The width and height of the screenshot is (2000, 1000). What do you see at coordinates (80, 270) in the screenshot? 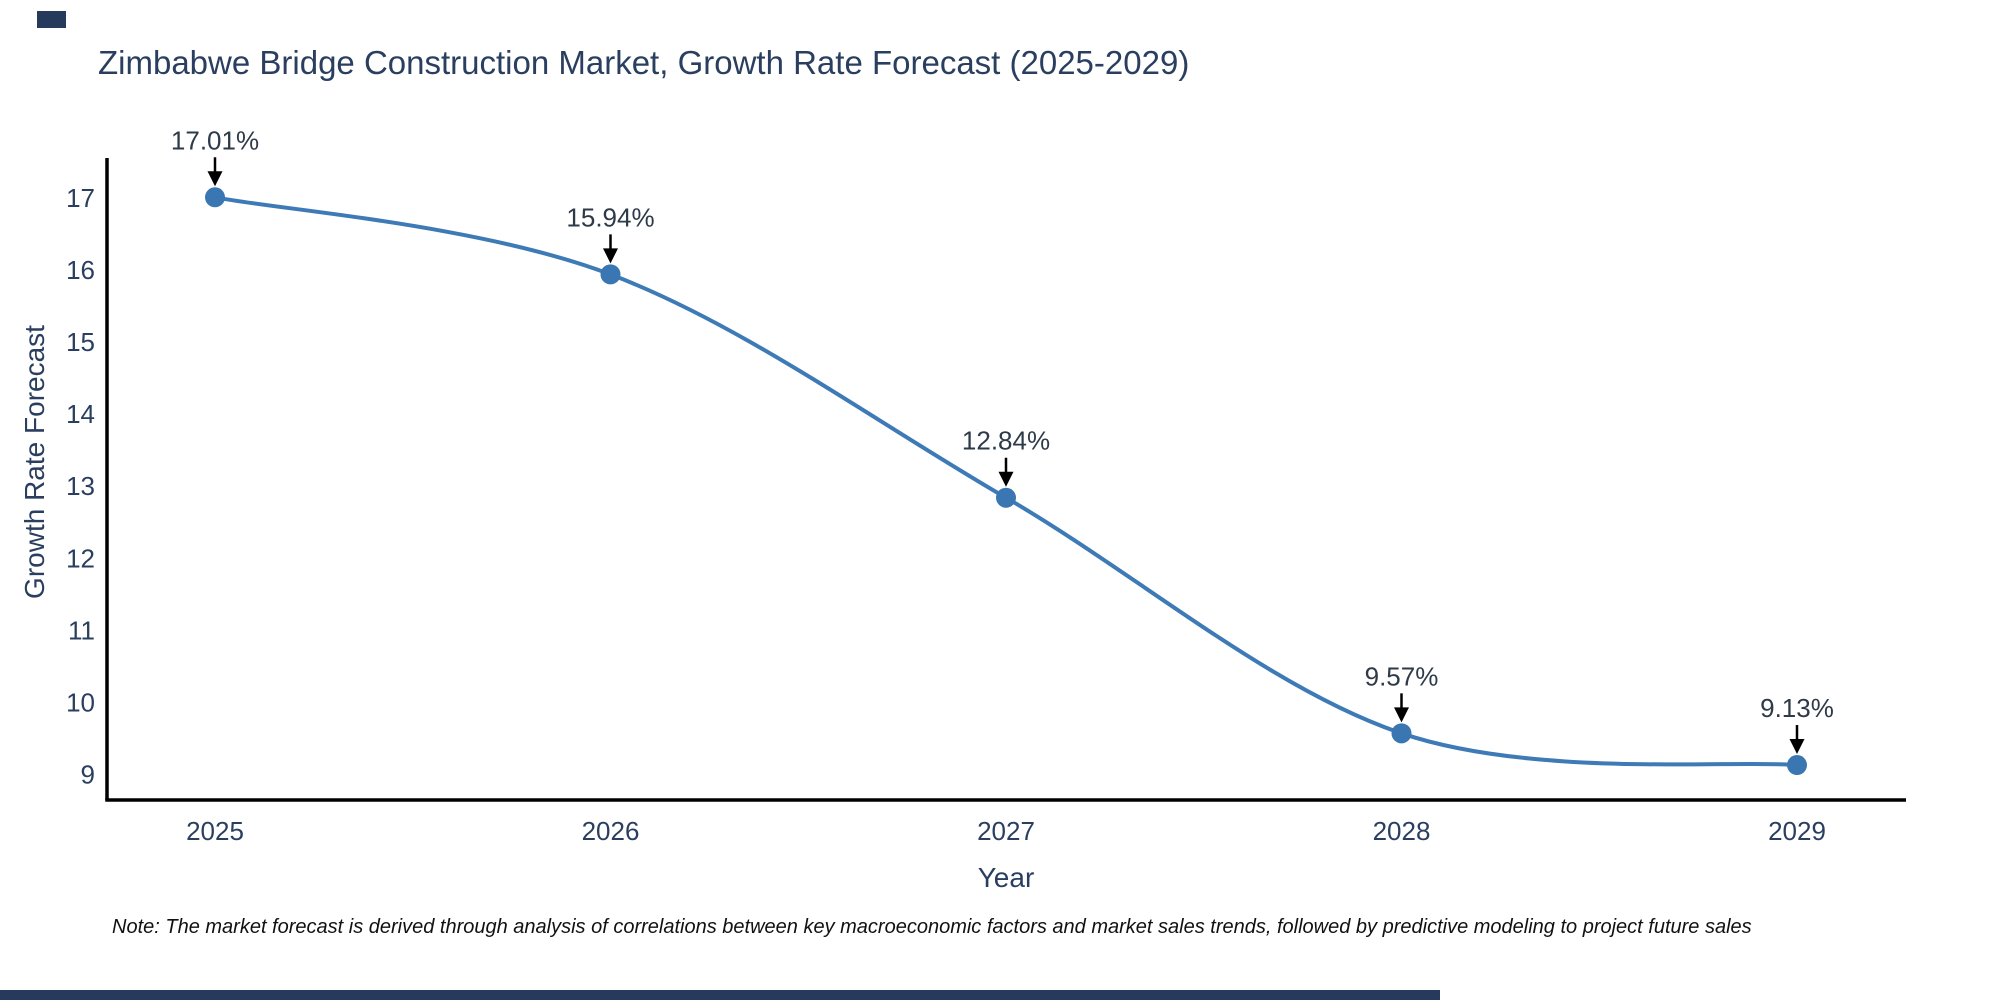
I see `y-tick-label: 16` at bounding box center [80, 270].